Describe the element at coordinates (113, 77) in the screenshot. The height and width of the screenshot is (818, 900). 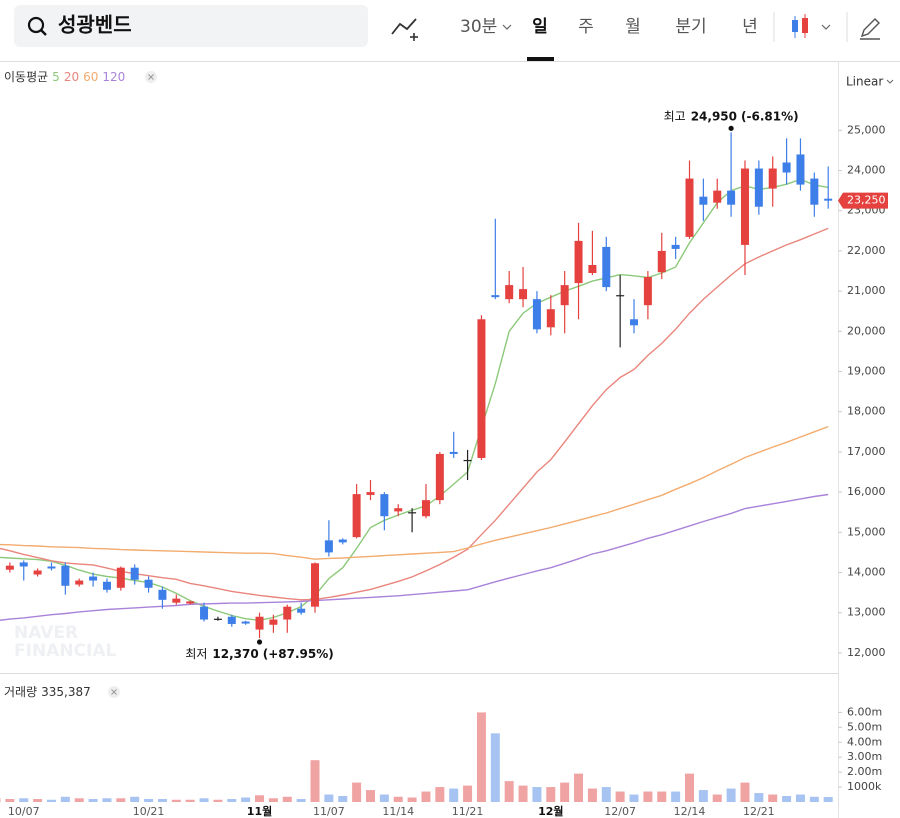
I see `legend-entry: 120` at that location.